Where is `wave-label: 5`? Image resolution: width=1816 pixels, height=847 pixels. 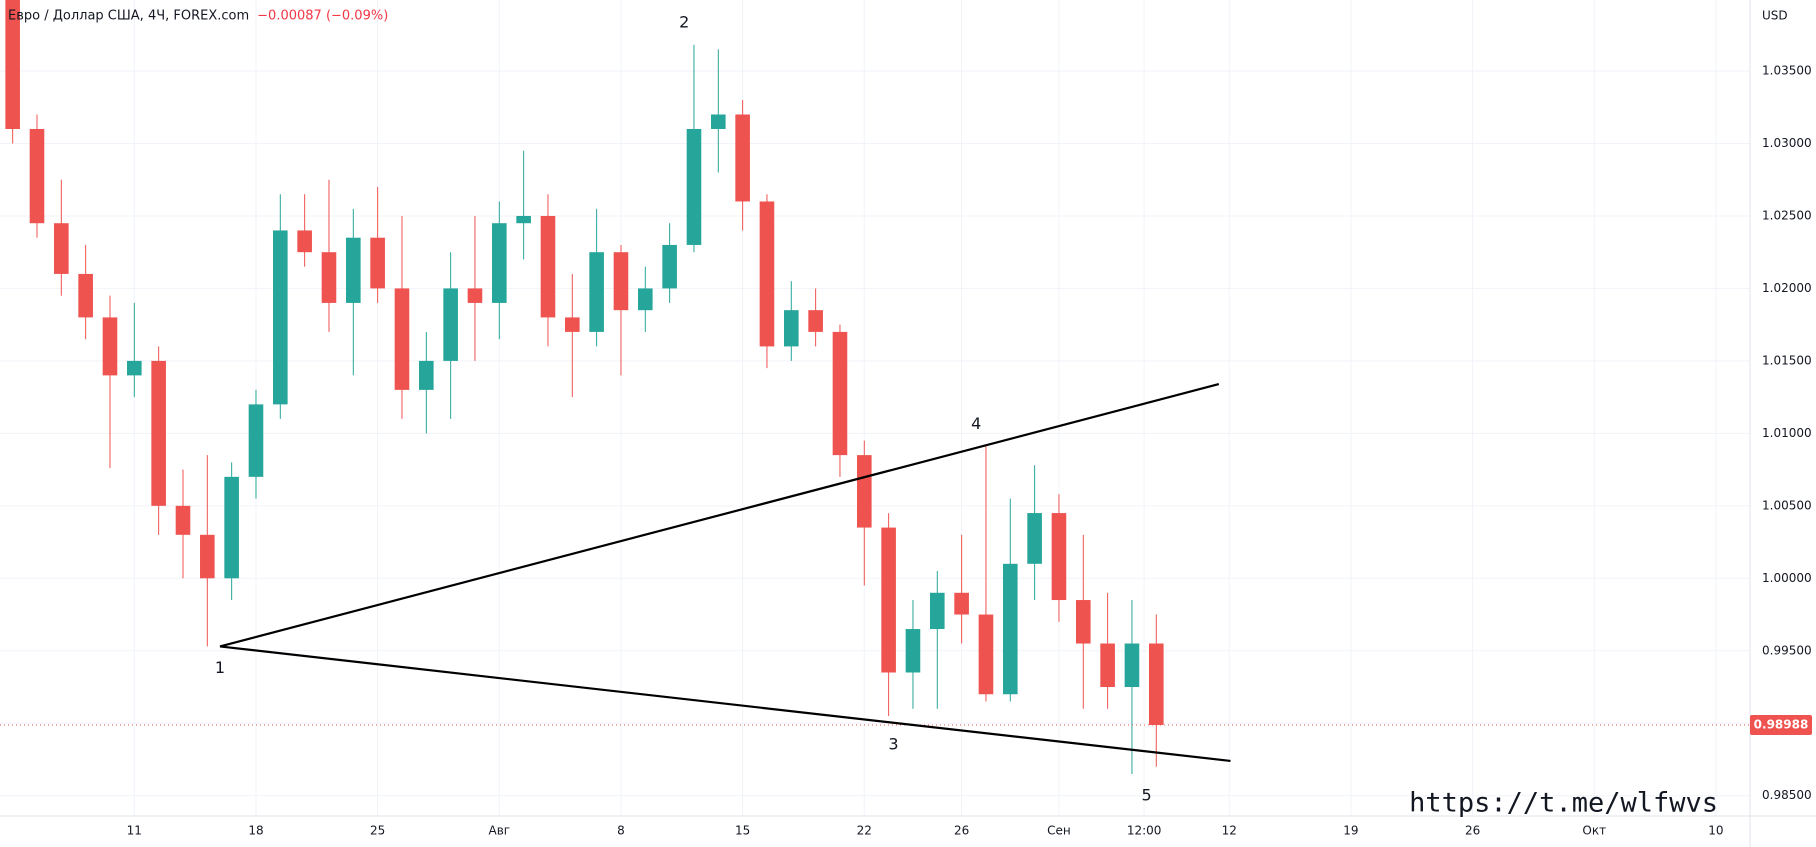 wave-label: 5 is located at coordinates (1146, 794).